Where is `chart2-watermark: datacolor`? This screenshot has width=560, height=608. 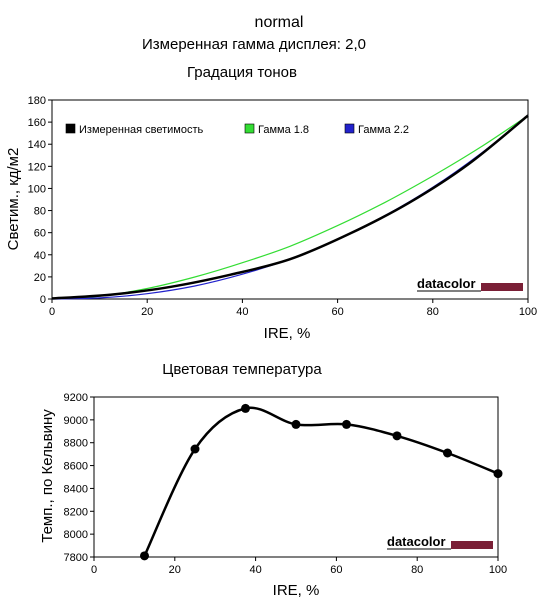
chart2-watermark: datacolor is located at coordinates (440, 542).